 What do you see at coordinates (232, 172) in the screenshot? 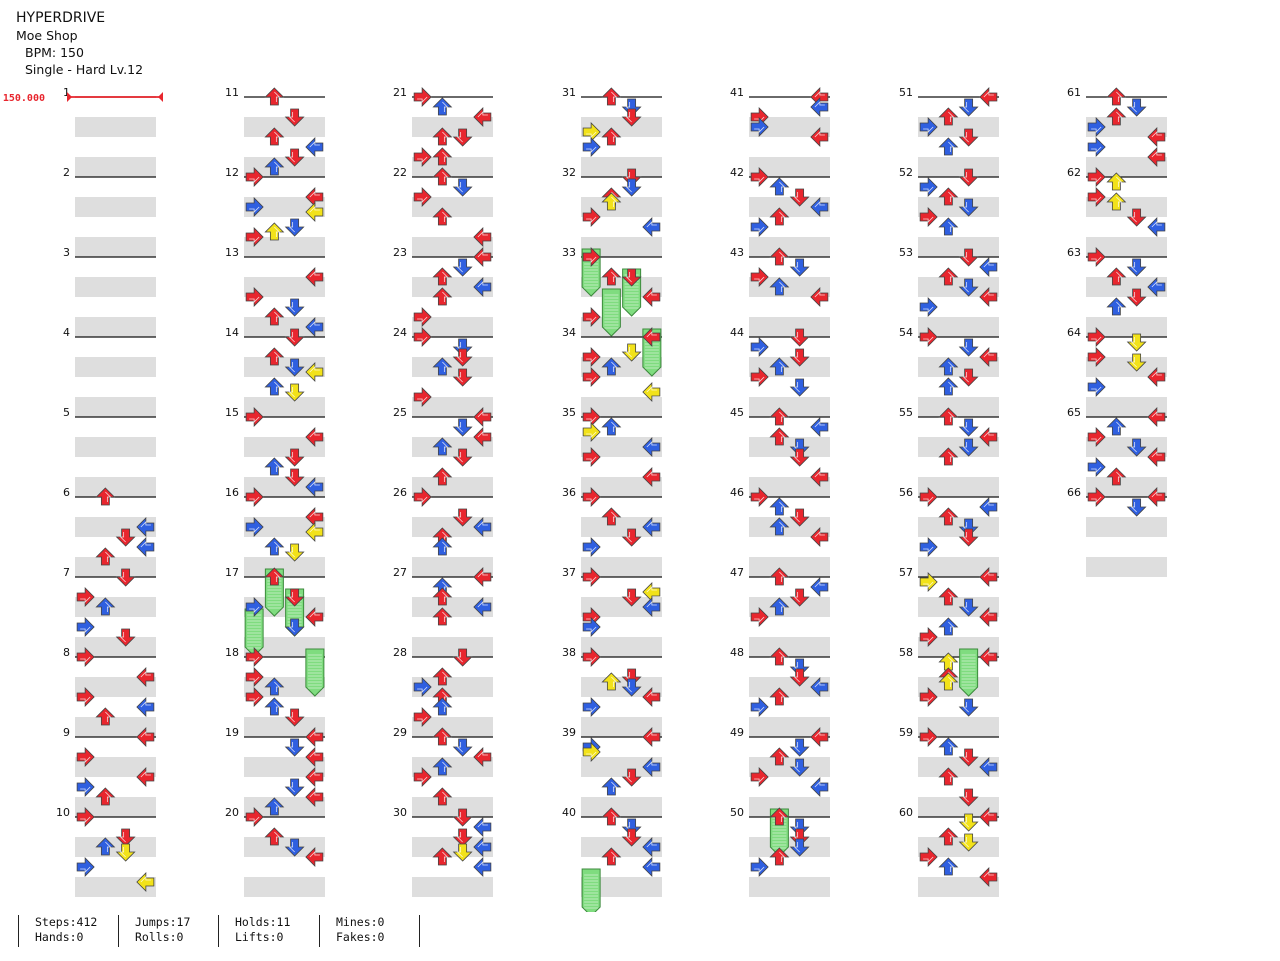
I see `measure-number: 12` at bounding box center [232, 172].